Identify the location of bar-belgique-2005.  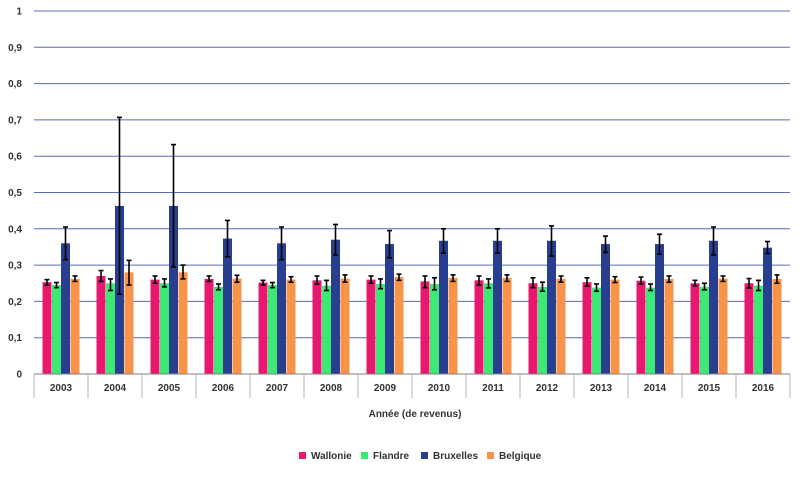
(183, 323).